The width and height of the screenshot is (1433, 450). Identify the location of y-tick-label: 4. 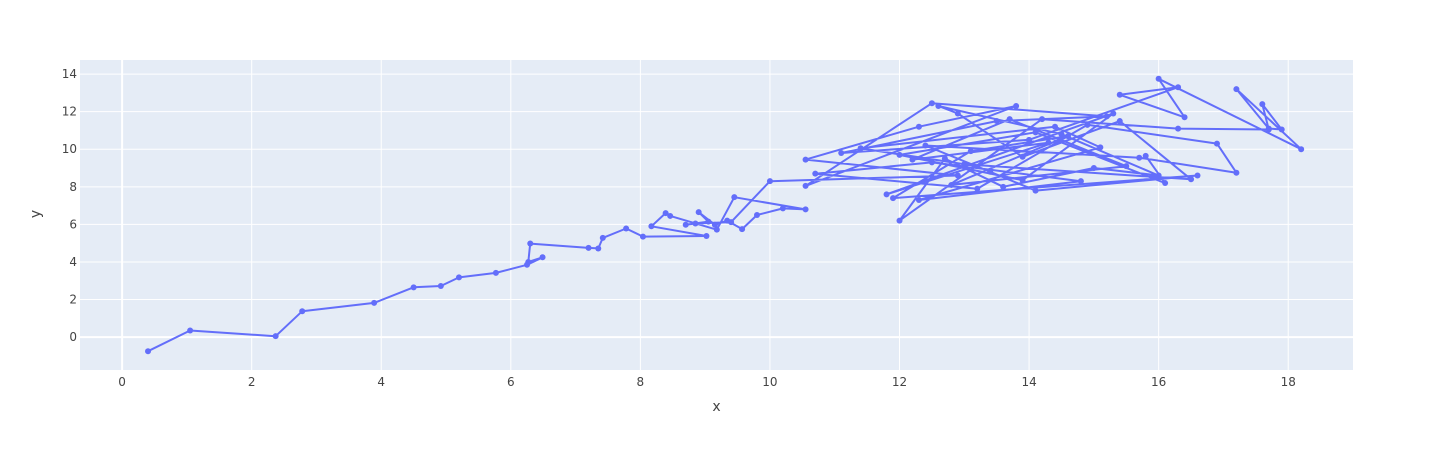
(73, 262).